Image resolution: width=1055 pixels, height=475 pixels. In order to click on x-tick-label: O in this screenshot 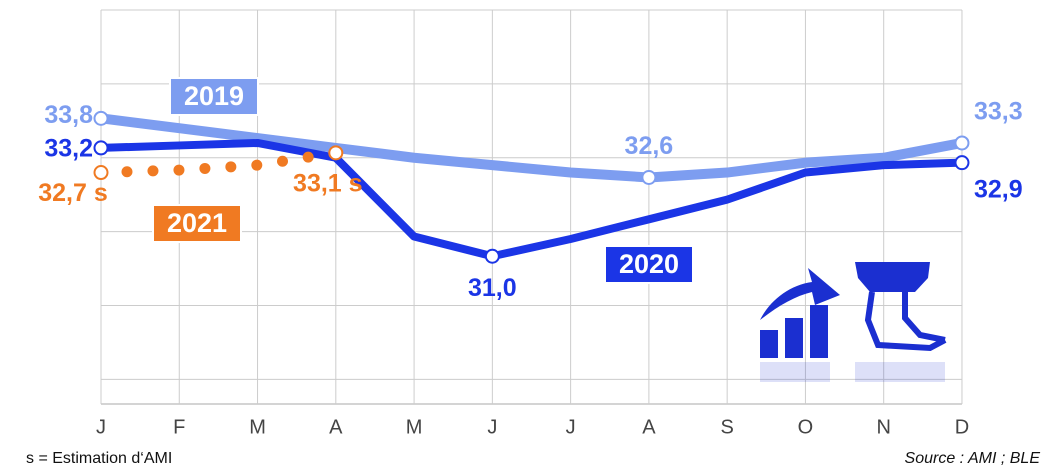, I will do `click(806, 427)`.